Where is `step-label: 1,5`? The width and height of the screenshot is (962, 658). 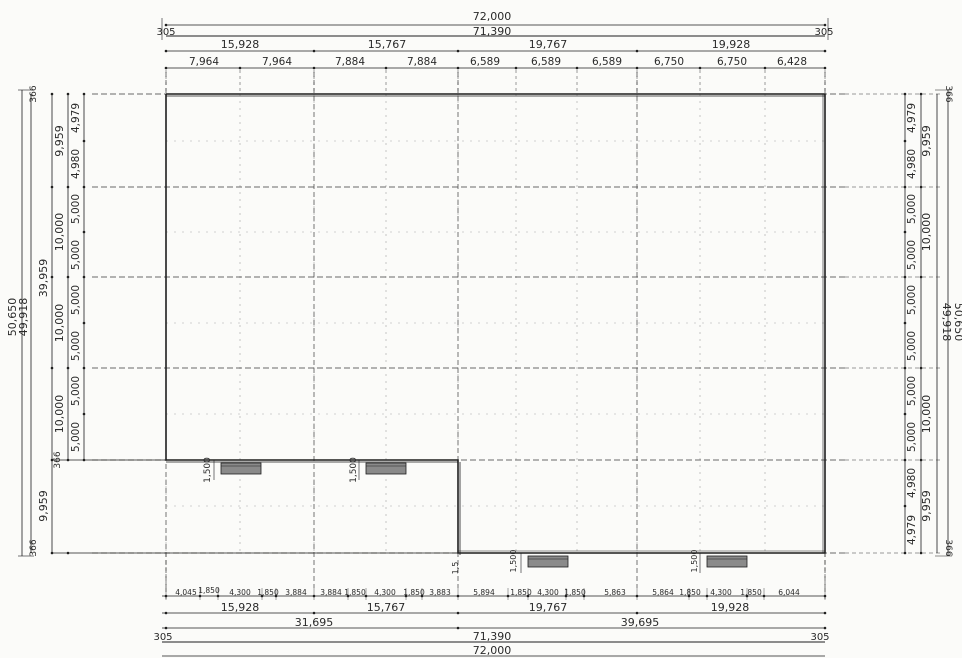 step-label: 1,5 is located at coordinates (455, 568).